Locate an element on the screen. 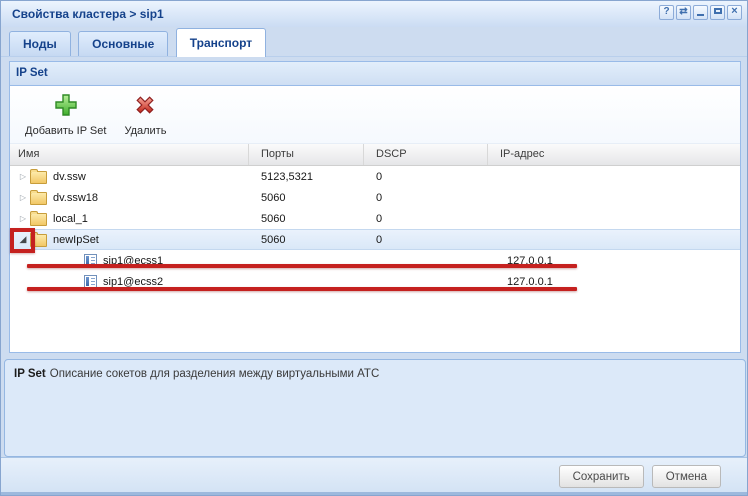  row-name: sip1@ecss2 is located at coordinates (133, 281).